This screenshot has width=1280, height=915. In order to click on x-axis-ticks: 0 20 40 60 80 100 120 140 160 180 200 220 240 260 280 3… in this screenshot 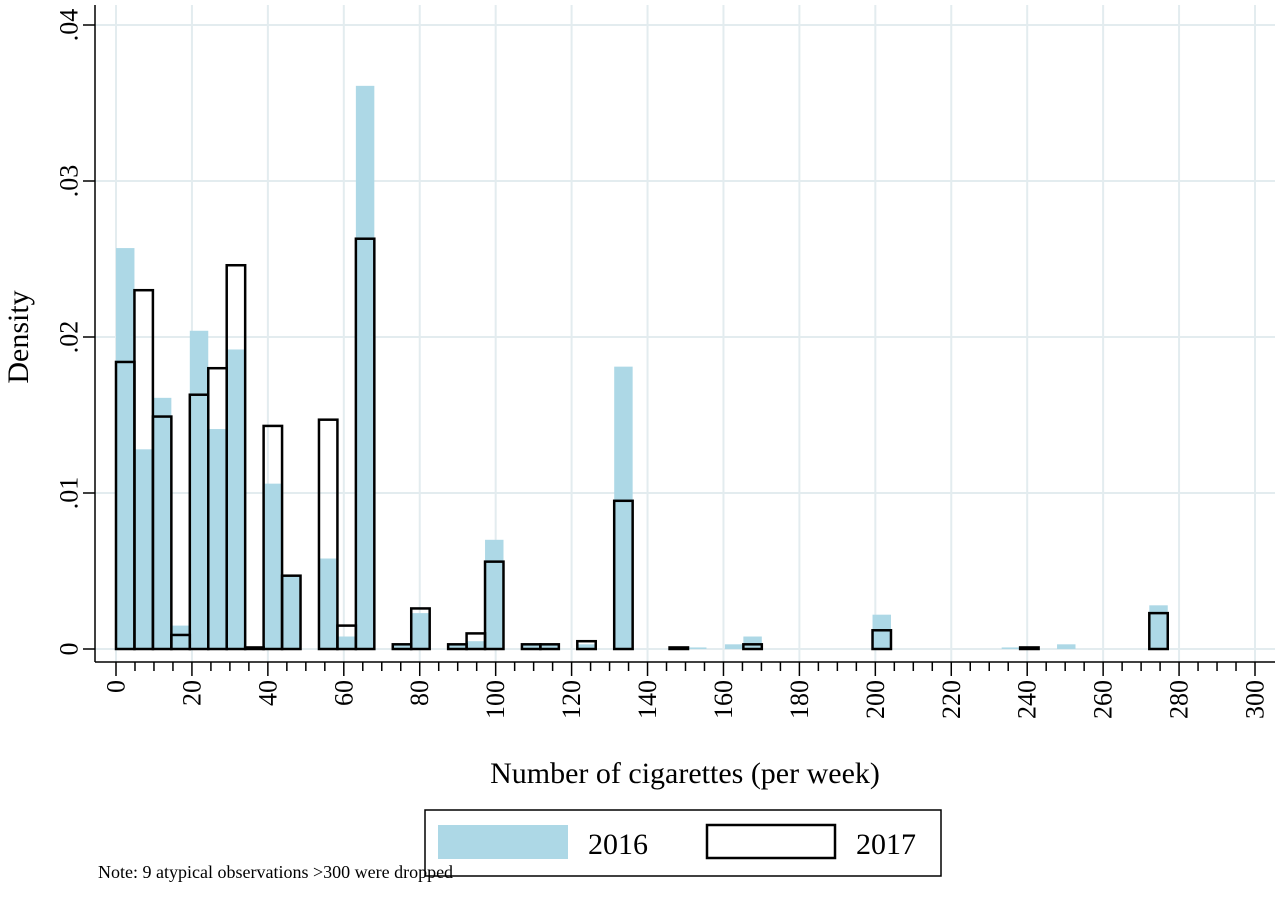, I will do `click(686, 690)`.